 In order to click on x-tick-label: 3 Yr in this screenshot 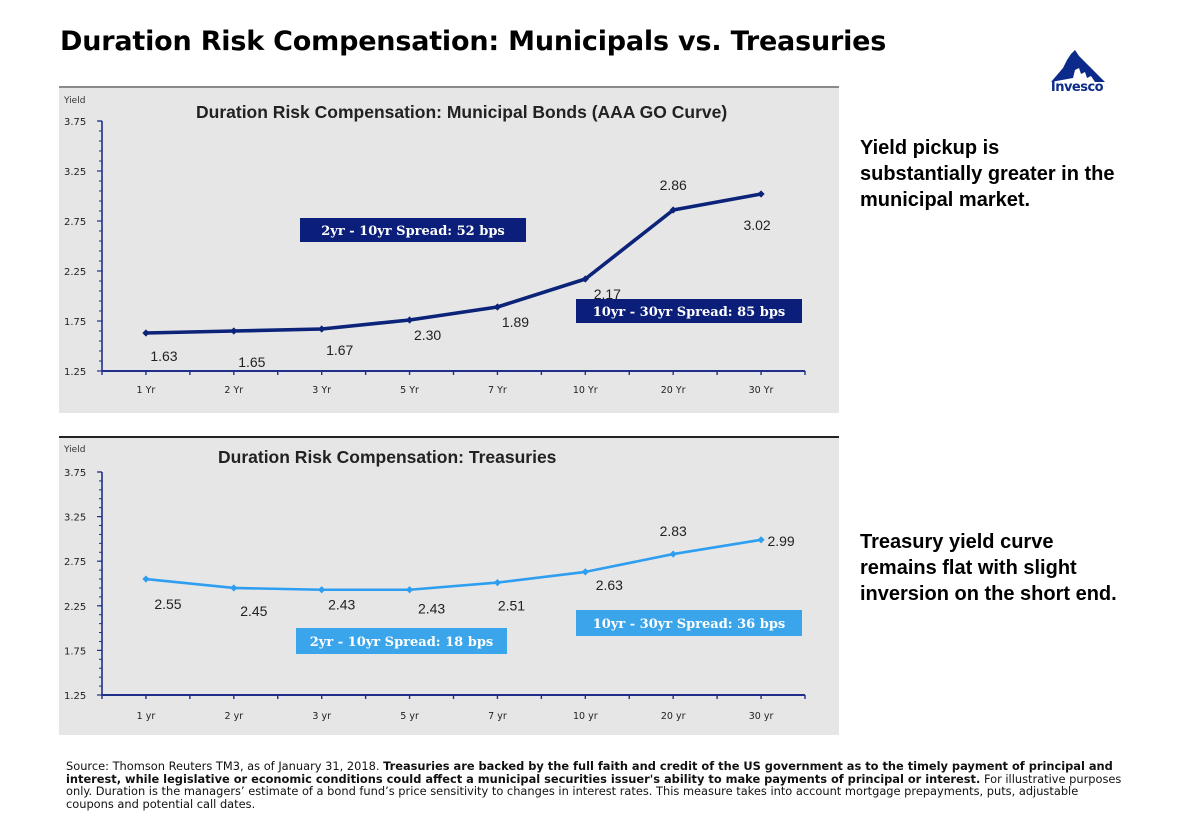, I will do `click(321, 390)`.